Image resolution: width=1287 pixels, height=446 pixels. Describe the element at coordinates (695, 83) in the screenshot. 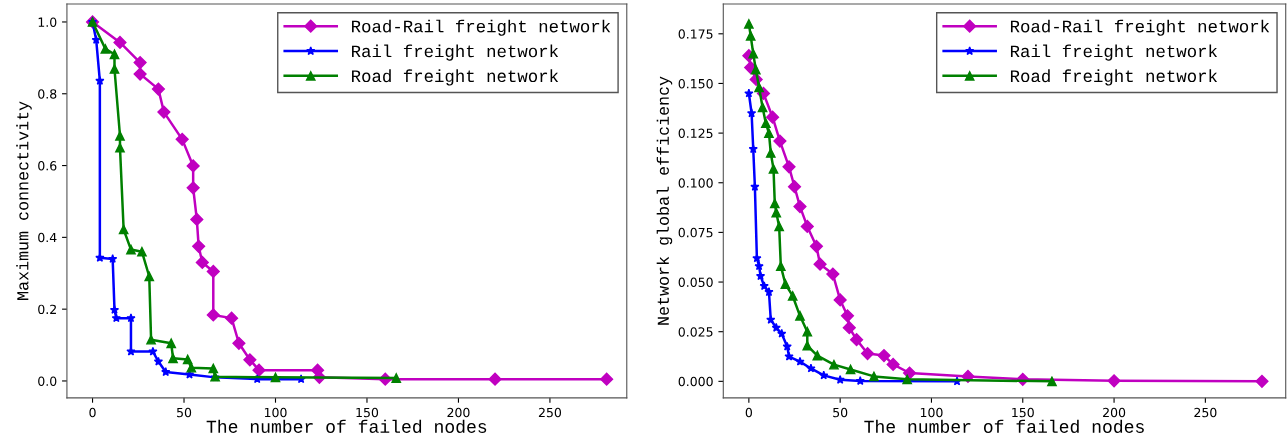

I see `y-tick-label: 0.150` at that location.